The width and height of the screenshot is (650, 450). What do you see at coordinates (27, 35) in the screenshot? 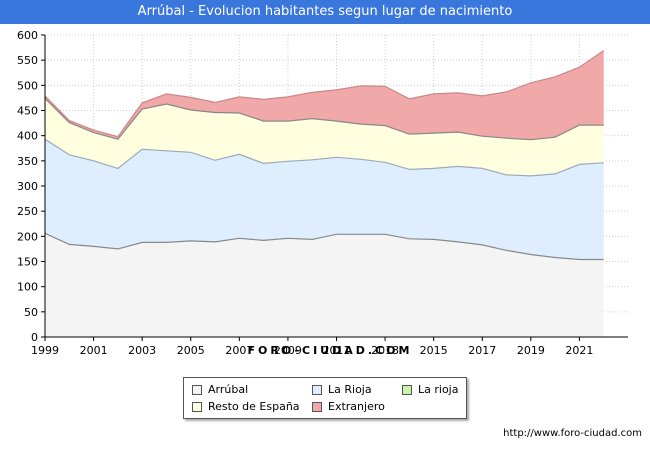
I see `y-tick-label: 600` at bounding box center [27, 35].